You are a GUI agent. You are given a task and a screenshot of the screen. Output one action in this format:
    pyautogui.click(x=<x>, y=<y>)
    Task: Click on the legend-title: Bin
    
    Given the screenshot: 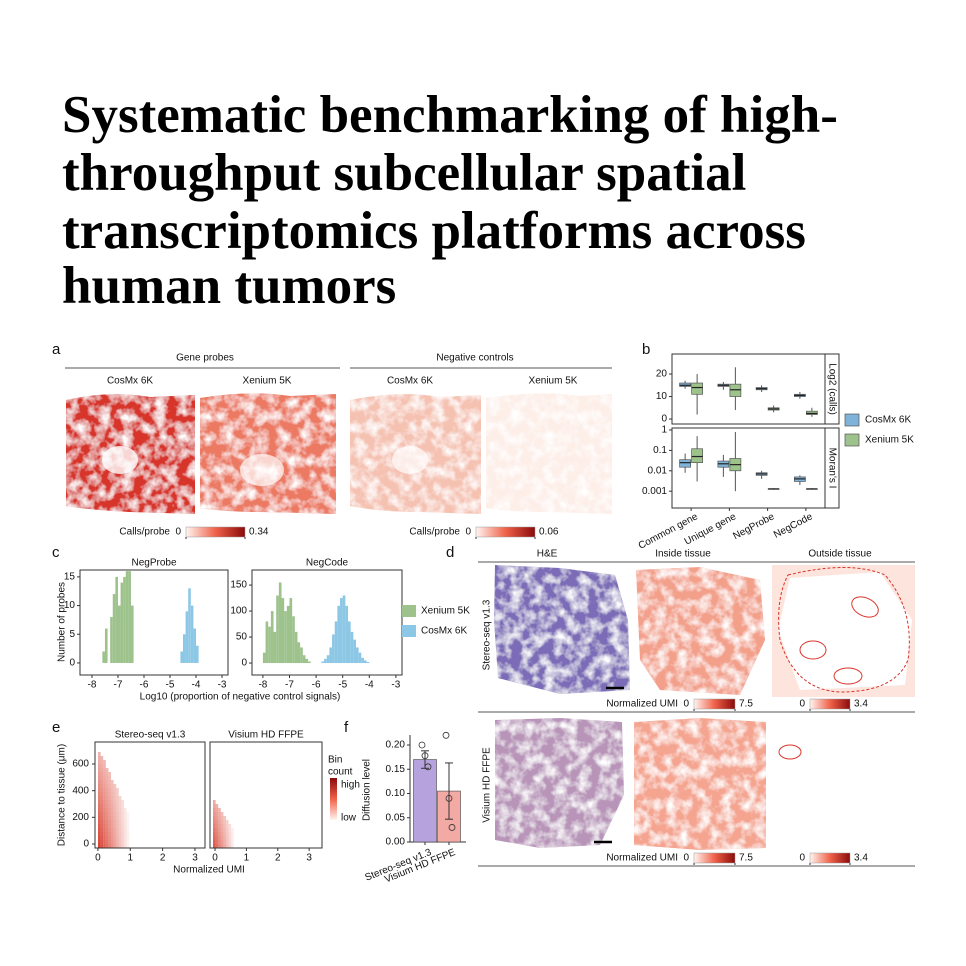 What is the action you would take?
    pyautogui.click(x=335, y=760)
    